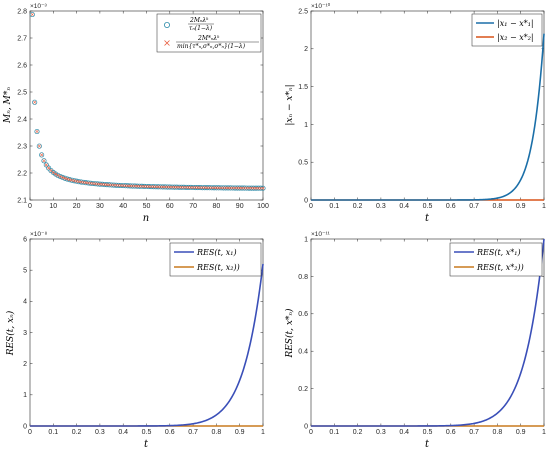  What do you see at coordinates (521, 432) in the screenshot?
I see `x-tick-label: 0.9` at bounding box center [521, 432].